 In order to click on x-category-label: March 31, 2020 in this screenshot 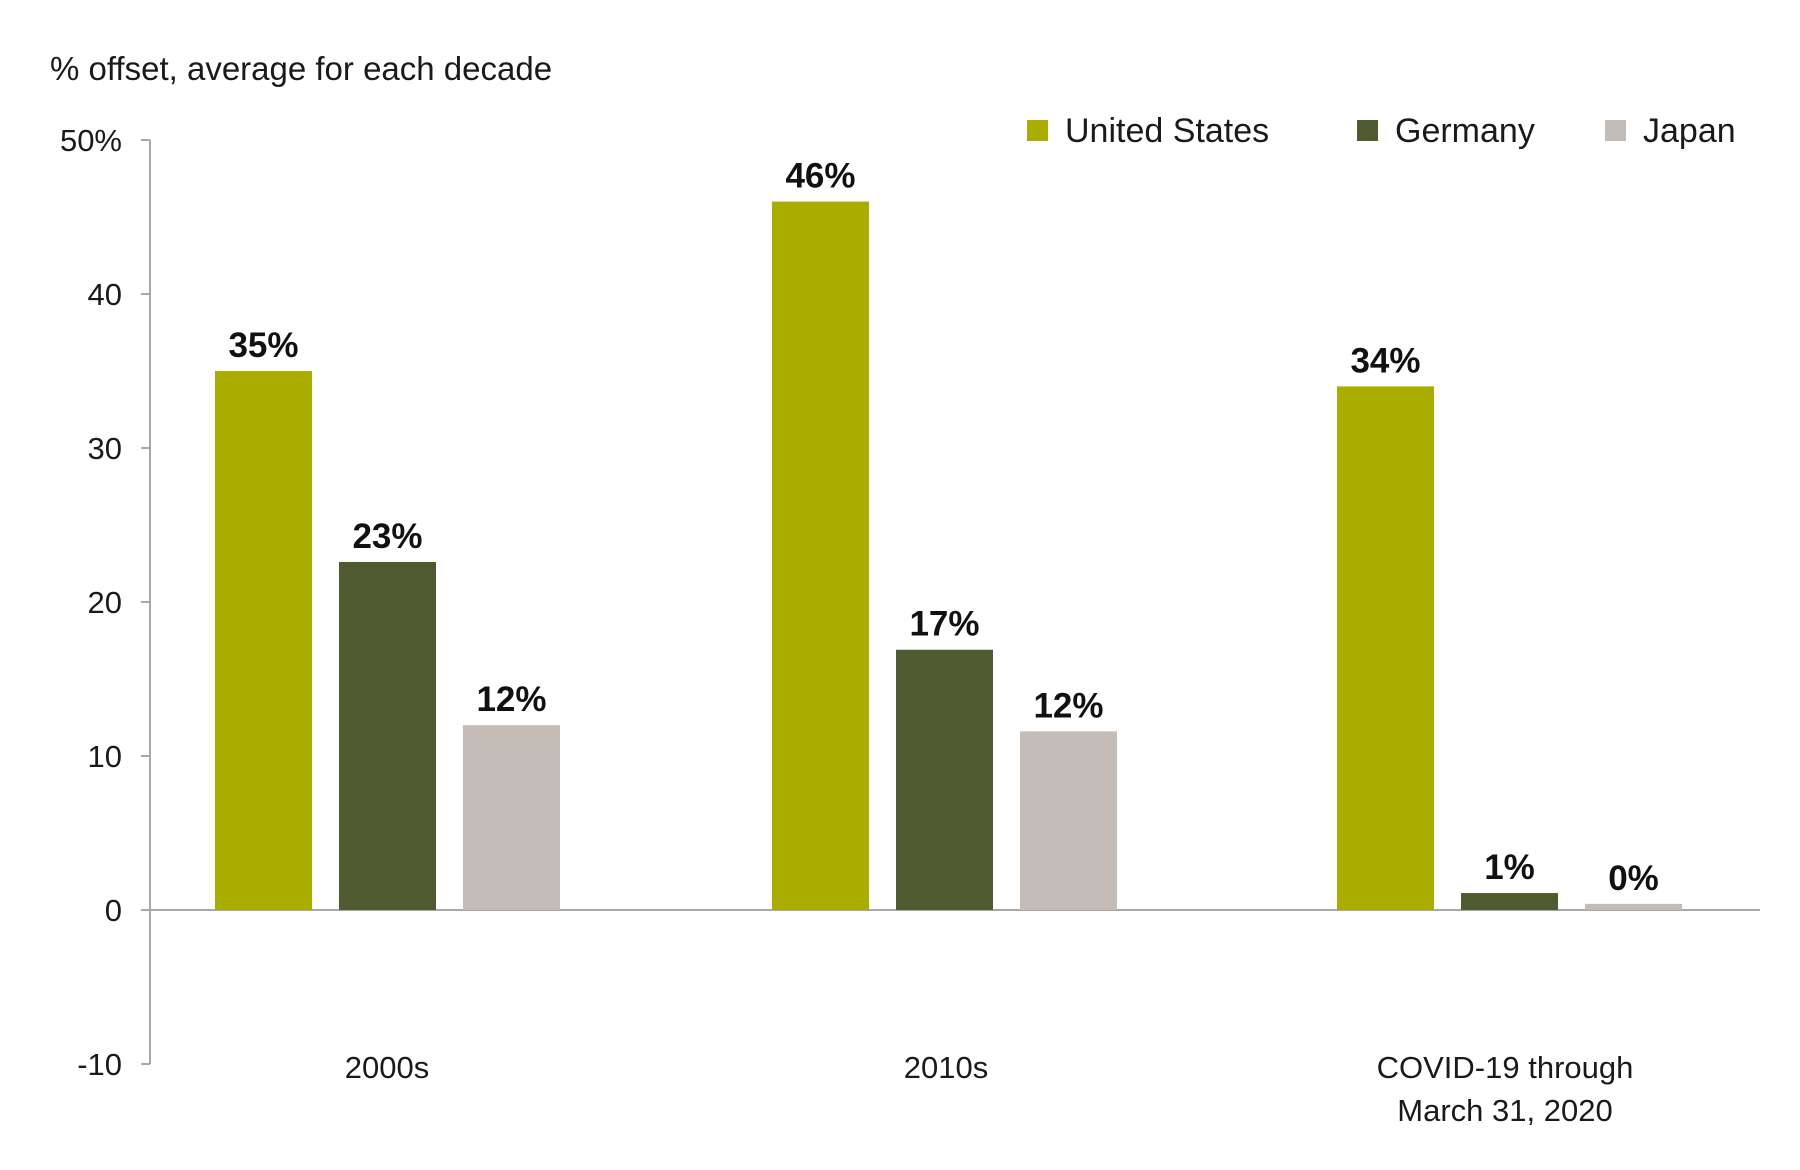, I will do `click(1504, 1110)`.